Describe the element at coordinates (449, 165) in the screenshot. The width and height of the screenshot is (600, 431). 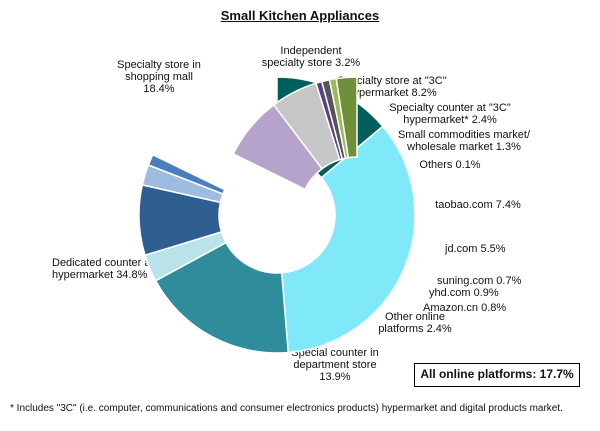
I see `label-others-0-1: Others 0.1%` at that location.